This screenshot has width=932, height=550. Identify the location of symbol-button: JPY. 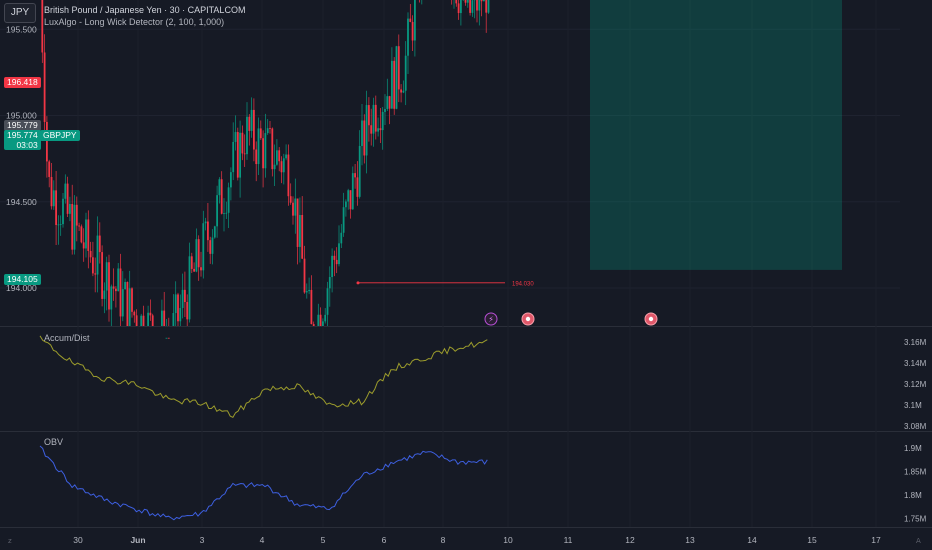
(20, 13).